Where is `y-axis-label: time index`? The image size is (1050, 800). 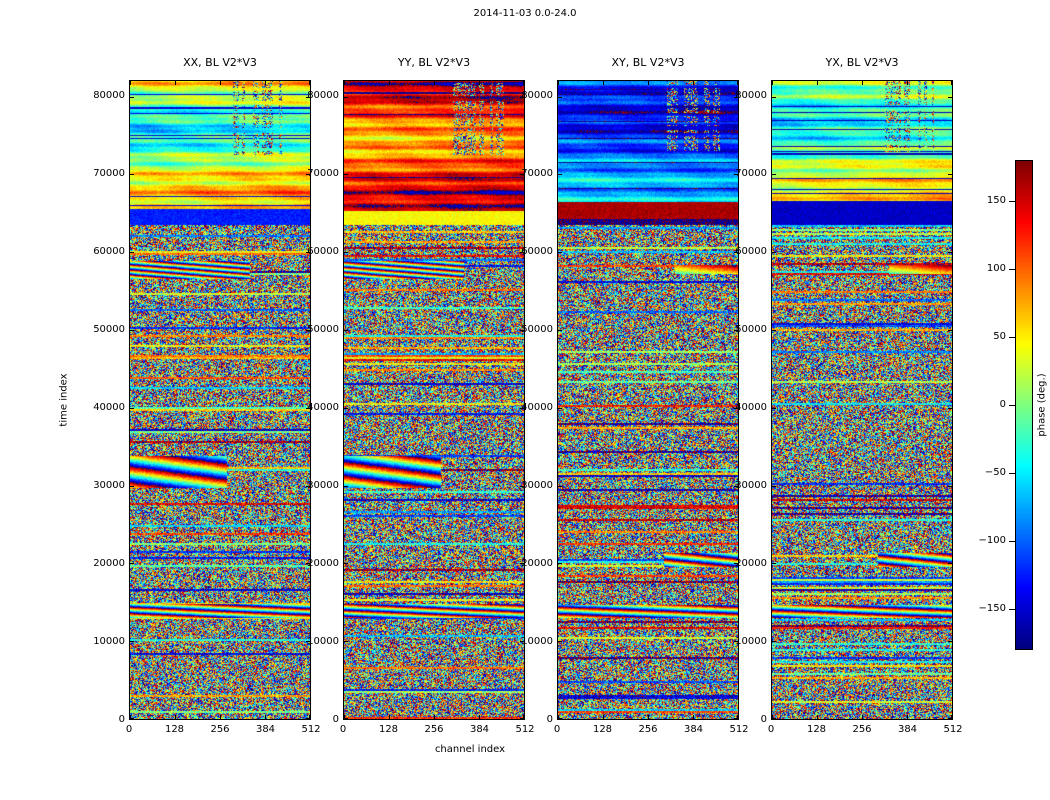 y-axis-label: time index is located at coordinates (64, 400).